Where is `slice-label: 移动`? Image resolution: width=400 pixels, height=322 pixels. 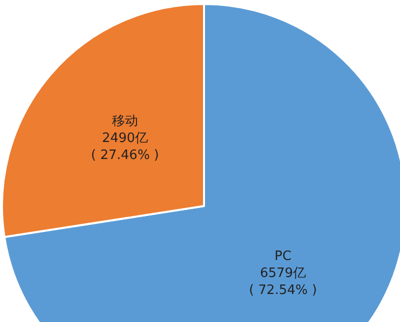 slice-label: 移动 is located at coordinates (125, 121).